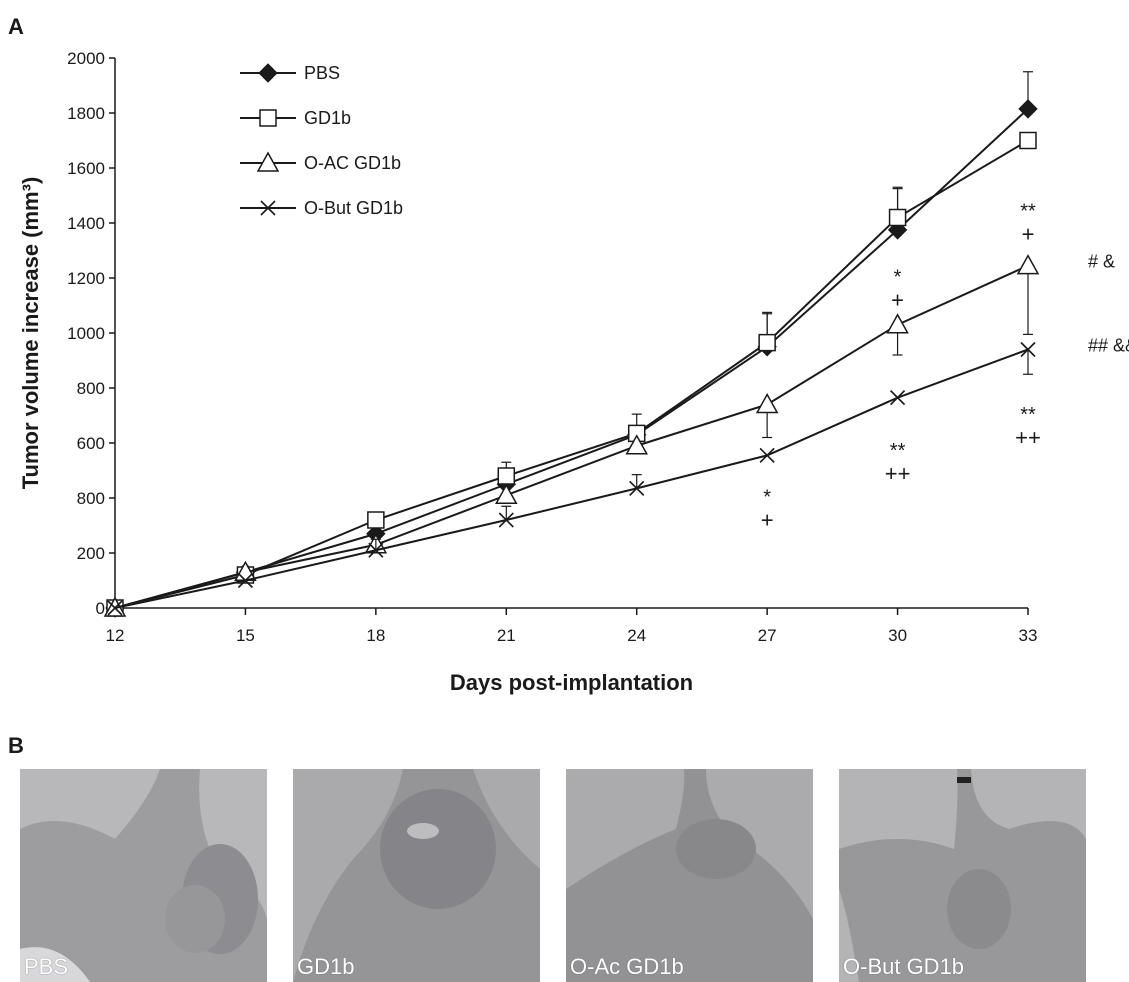  I want to click on photo-label-o-ac-gd1b: O-Ac GD1b, so click(627, 966).